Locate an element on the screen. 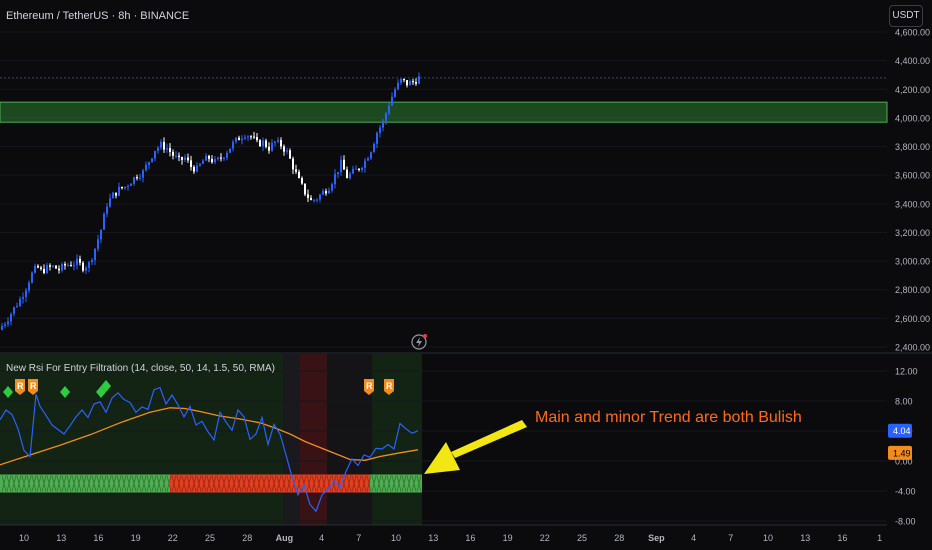  time-tick-label: 13 is located at coordinates (433, 538).